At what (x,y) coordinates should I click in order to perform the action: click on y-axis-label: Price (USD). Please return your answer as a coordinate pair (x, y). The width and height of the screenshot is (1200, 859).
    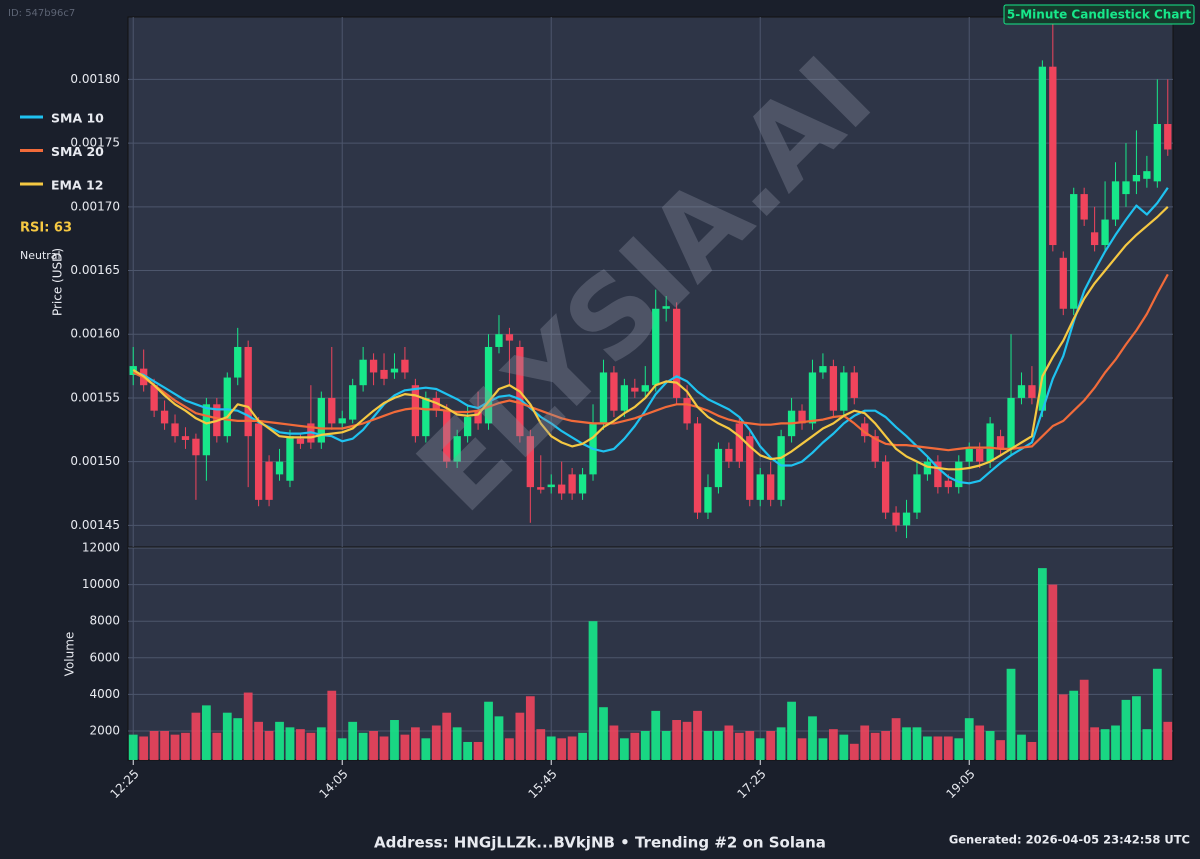
    Looking at the image, I should click on (58, 282).